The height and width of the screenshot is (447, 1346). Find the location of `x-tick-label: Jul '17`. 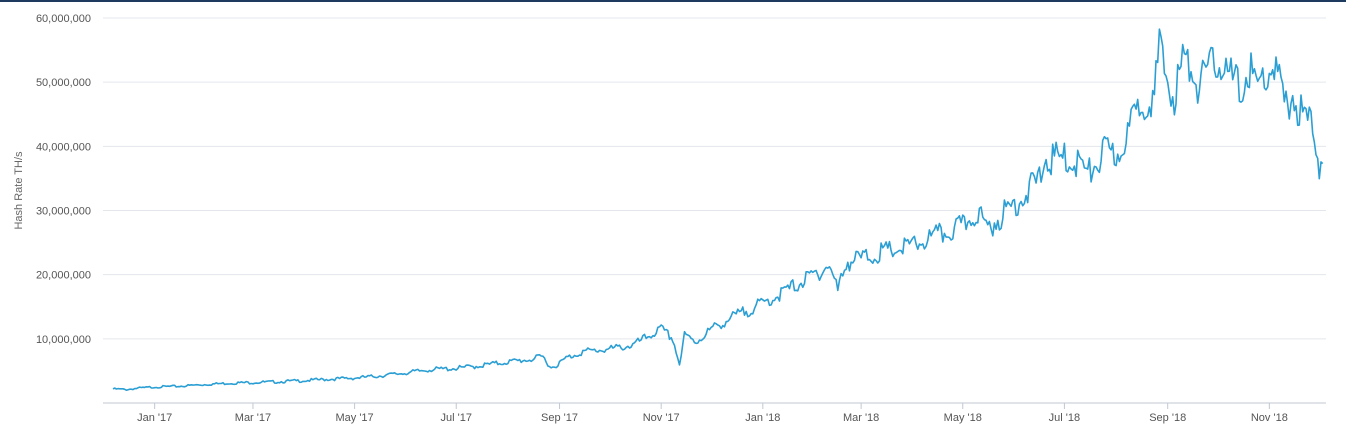

x-tick-label: Jul '17 is located at coordinates (456, 418).